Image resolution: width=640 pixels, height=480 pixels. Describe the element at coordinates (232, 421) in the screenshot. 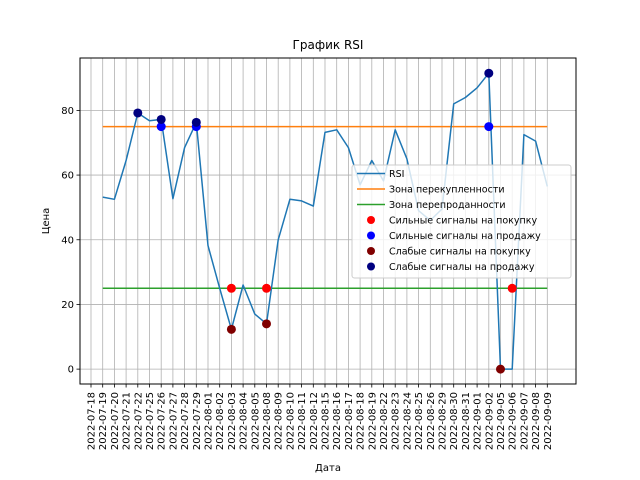

I see `x-tick-label: 2022-08-03` at that location.